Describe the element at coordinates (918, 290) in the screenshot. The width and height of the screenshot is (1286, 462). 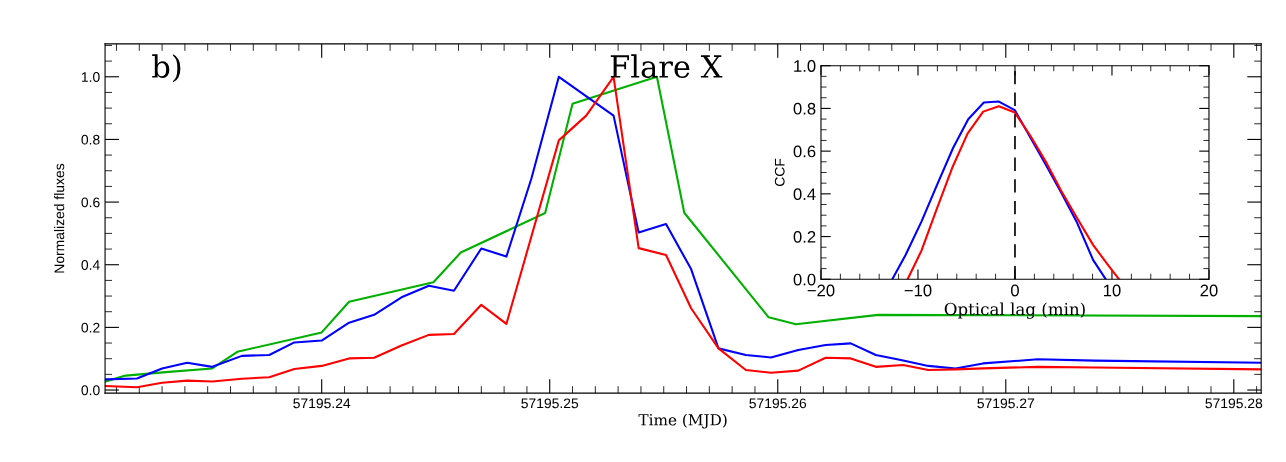
I see `x-tick-label: −10` at that location.